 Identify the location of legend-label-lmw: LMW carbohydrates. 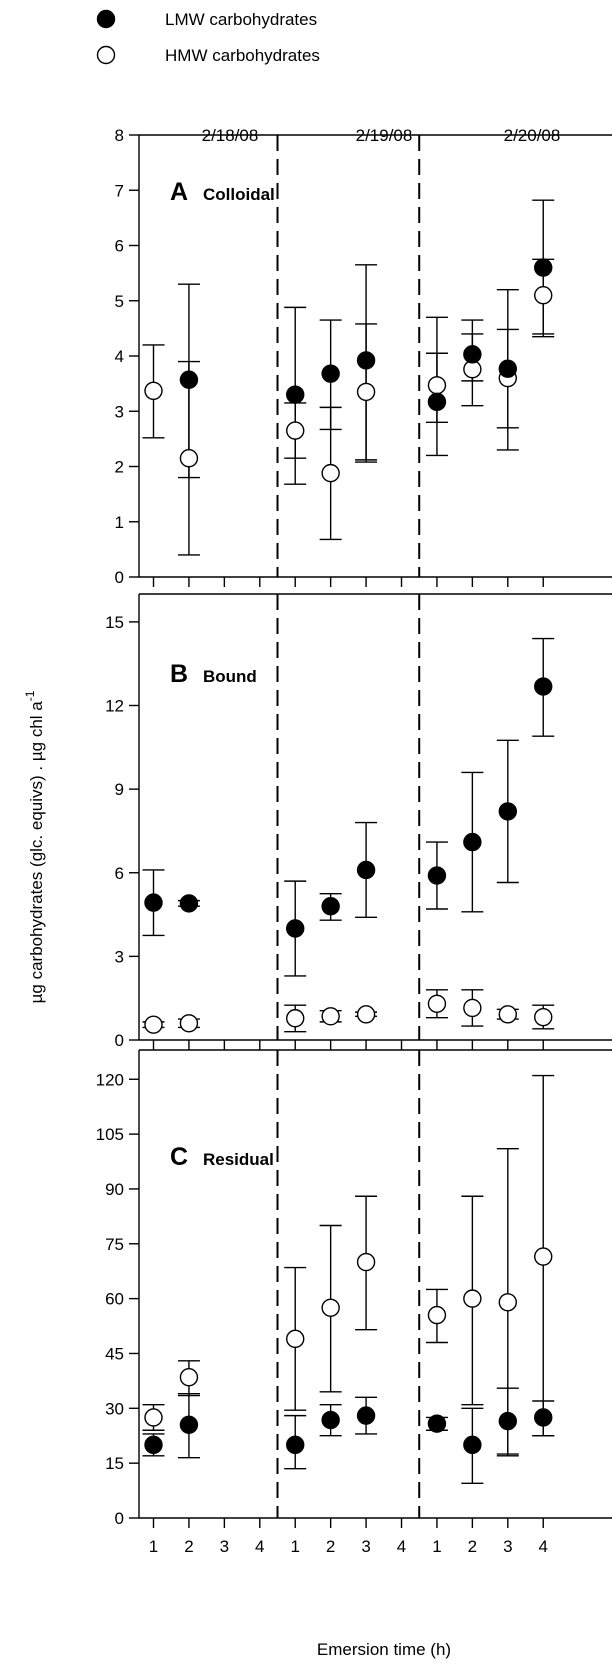
(241, 19).